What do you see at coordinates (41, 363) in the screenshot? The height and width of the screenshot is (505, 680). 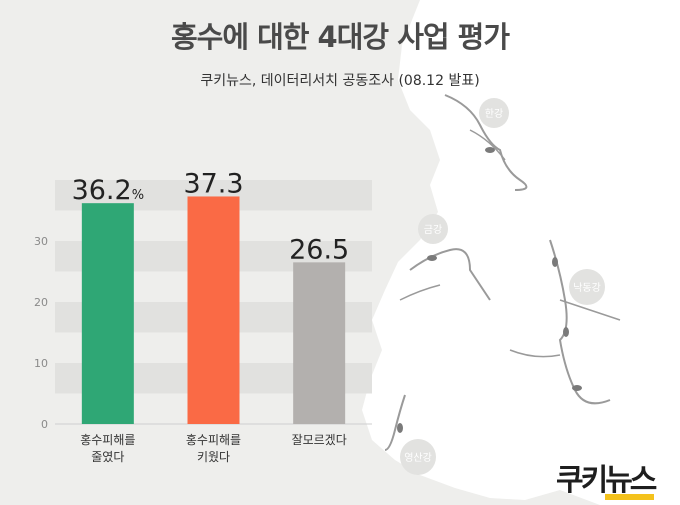 I see `y-tick-label: 10` at bounding box center [41, 363].